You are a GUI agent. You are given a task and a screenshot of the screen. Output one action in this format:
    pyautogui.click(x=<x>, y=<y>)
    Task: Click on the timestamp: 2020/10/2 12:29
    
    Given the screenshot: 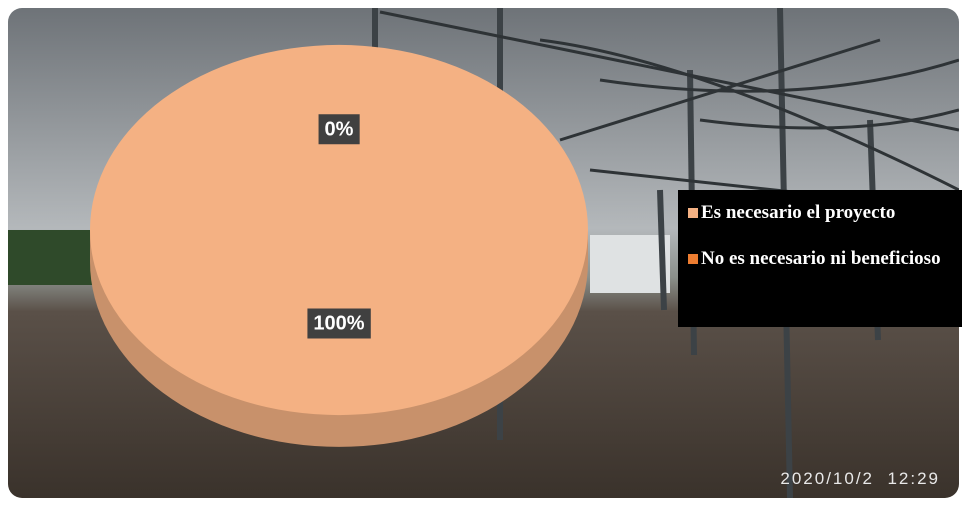 What is the action you would take?
    pyautogui.click(x=860, y=478)
    